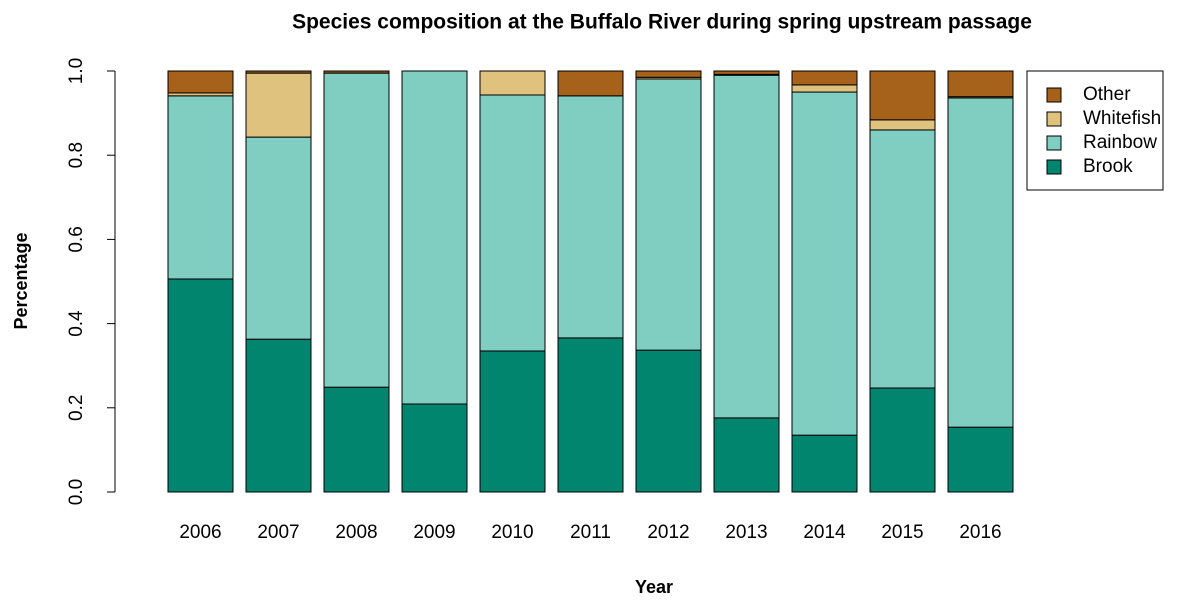 This screenshot has width=1186, height=603. I want to click on legend-label: Whitefish, so click(1122, 118).